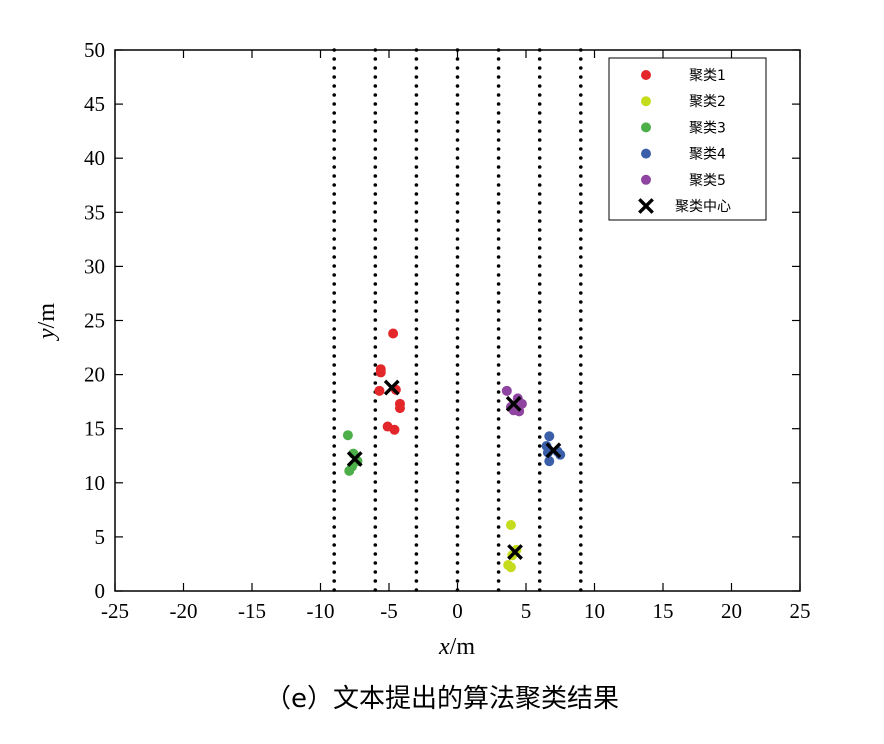 The height and width of the screenshot is (744, 884). Describe the element at coordinates (94, 483) in the screenshot. I see `y-tick-label: 10` at that location.